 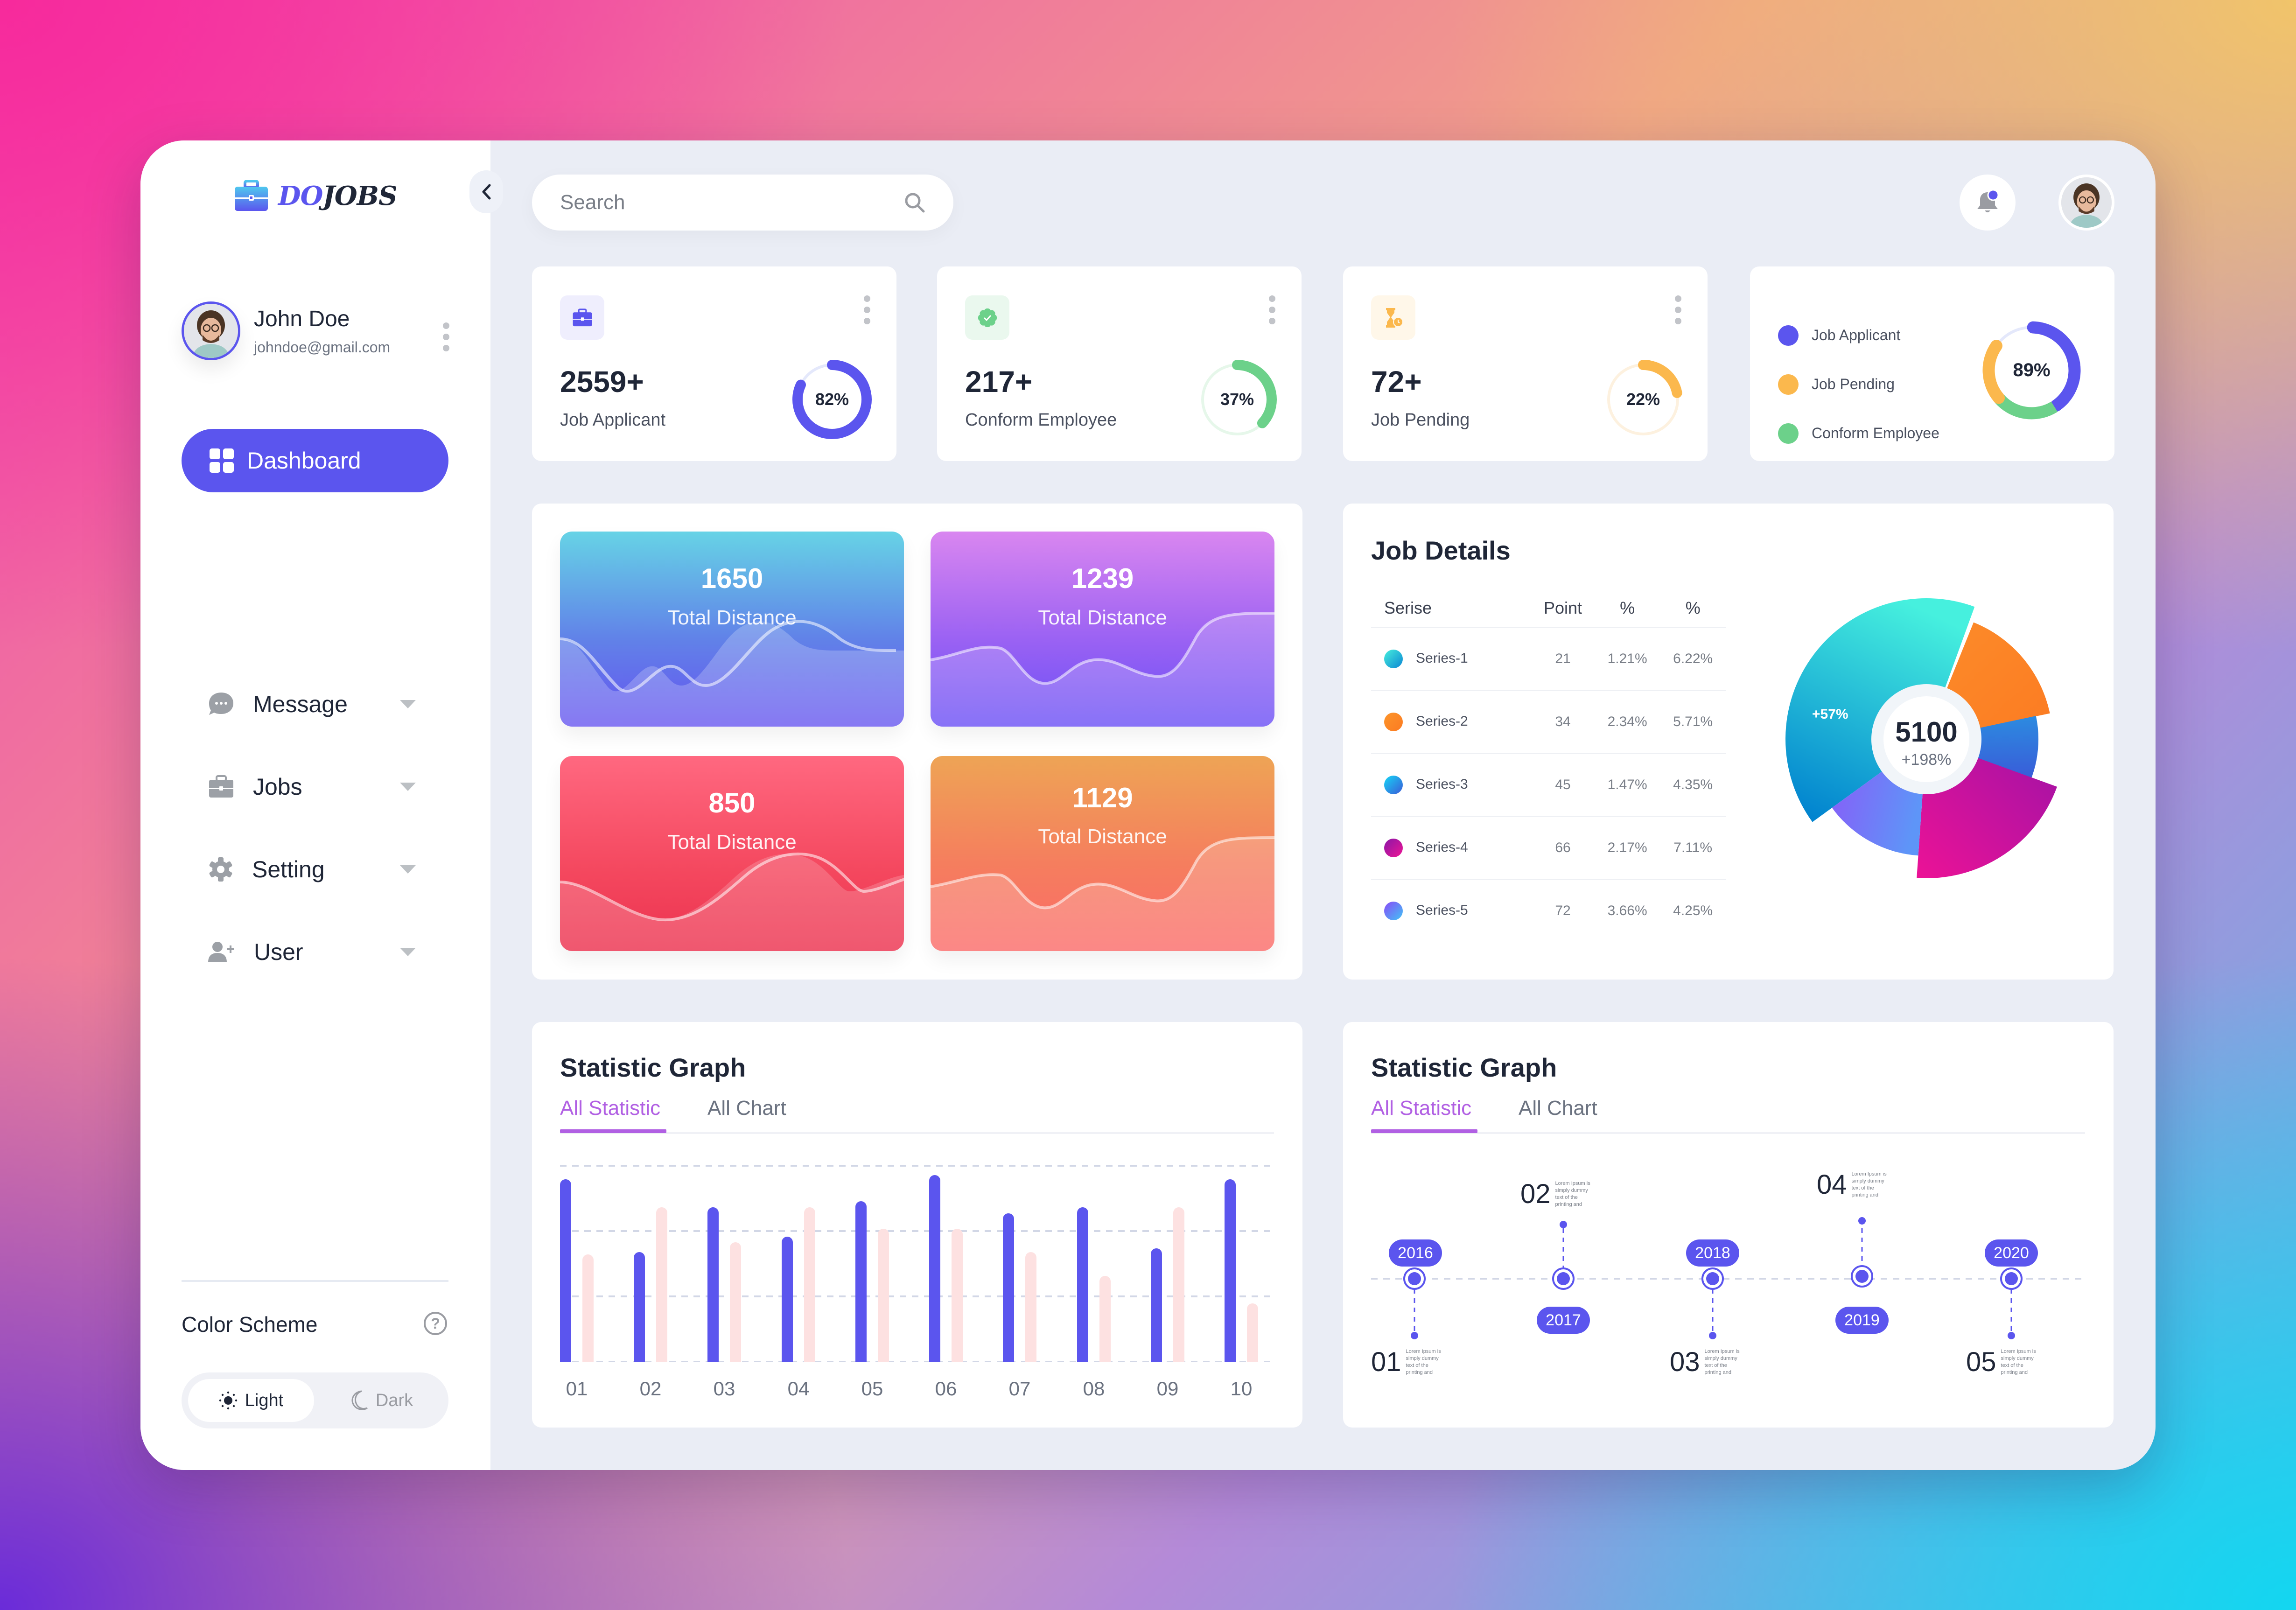 I want to click on step-number: 04, so click(x=1832, y=1184).